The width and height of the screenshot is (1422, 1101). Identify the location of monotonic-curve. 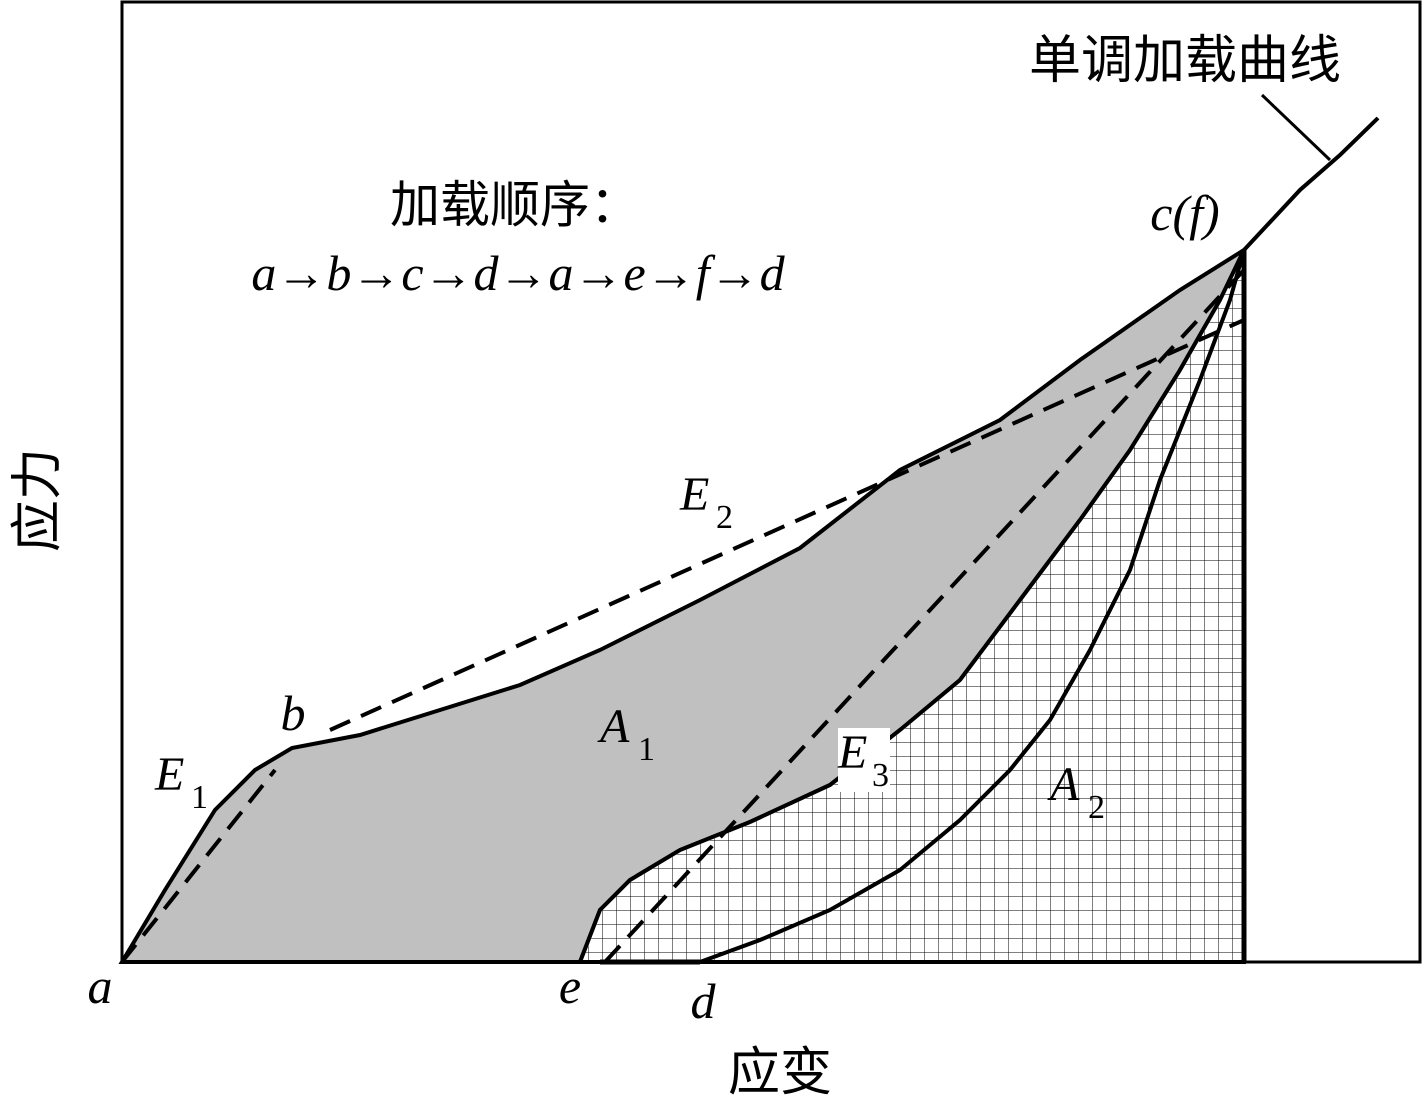
(1311, 184).